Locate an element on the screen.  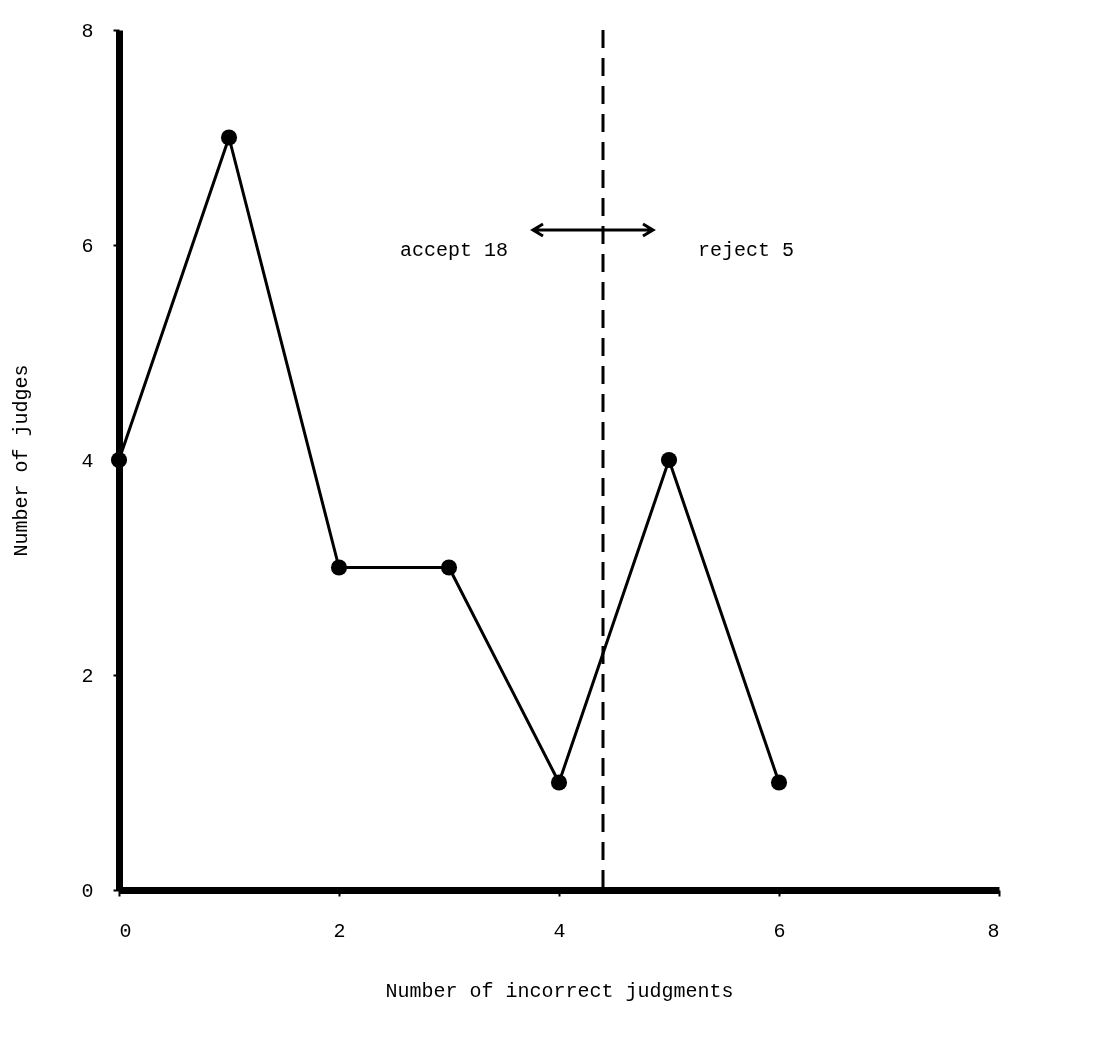
x-tick-label: 6 is located at coordinates (779, 931).